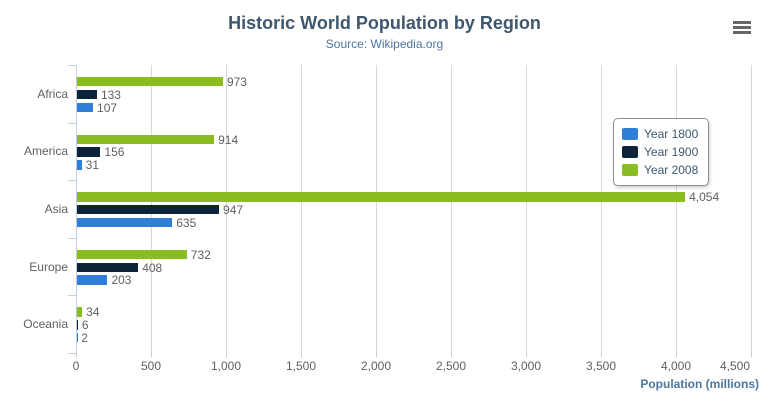 This screenshot has width=769, height=416. Describe the element at coordinates (186, 222) in the screenshot. I see `data-label: 635` at that location.